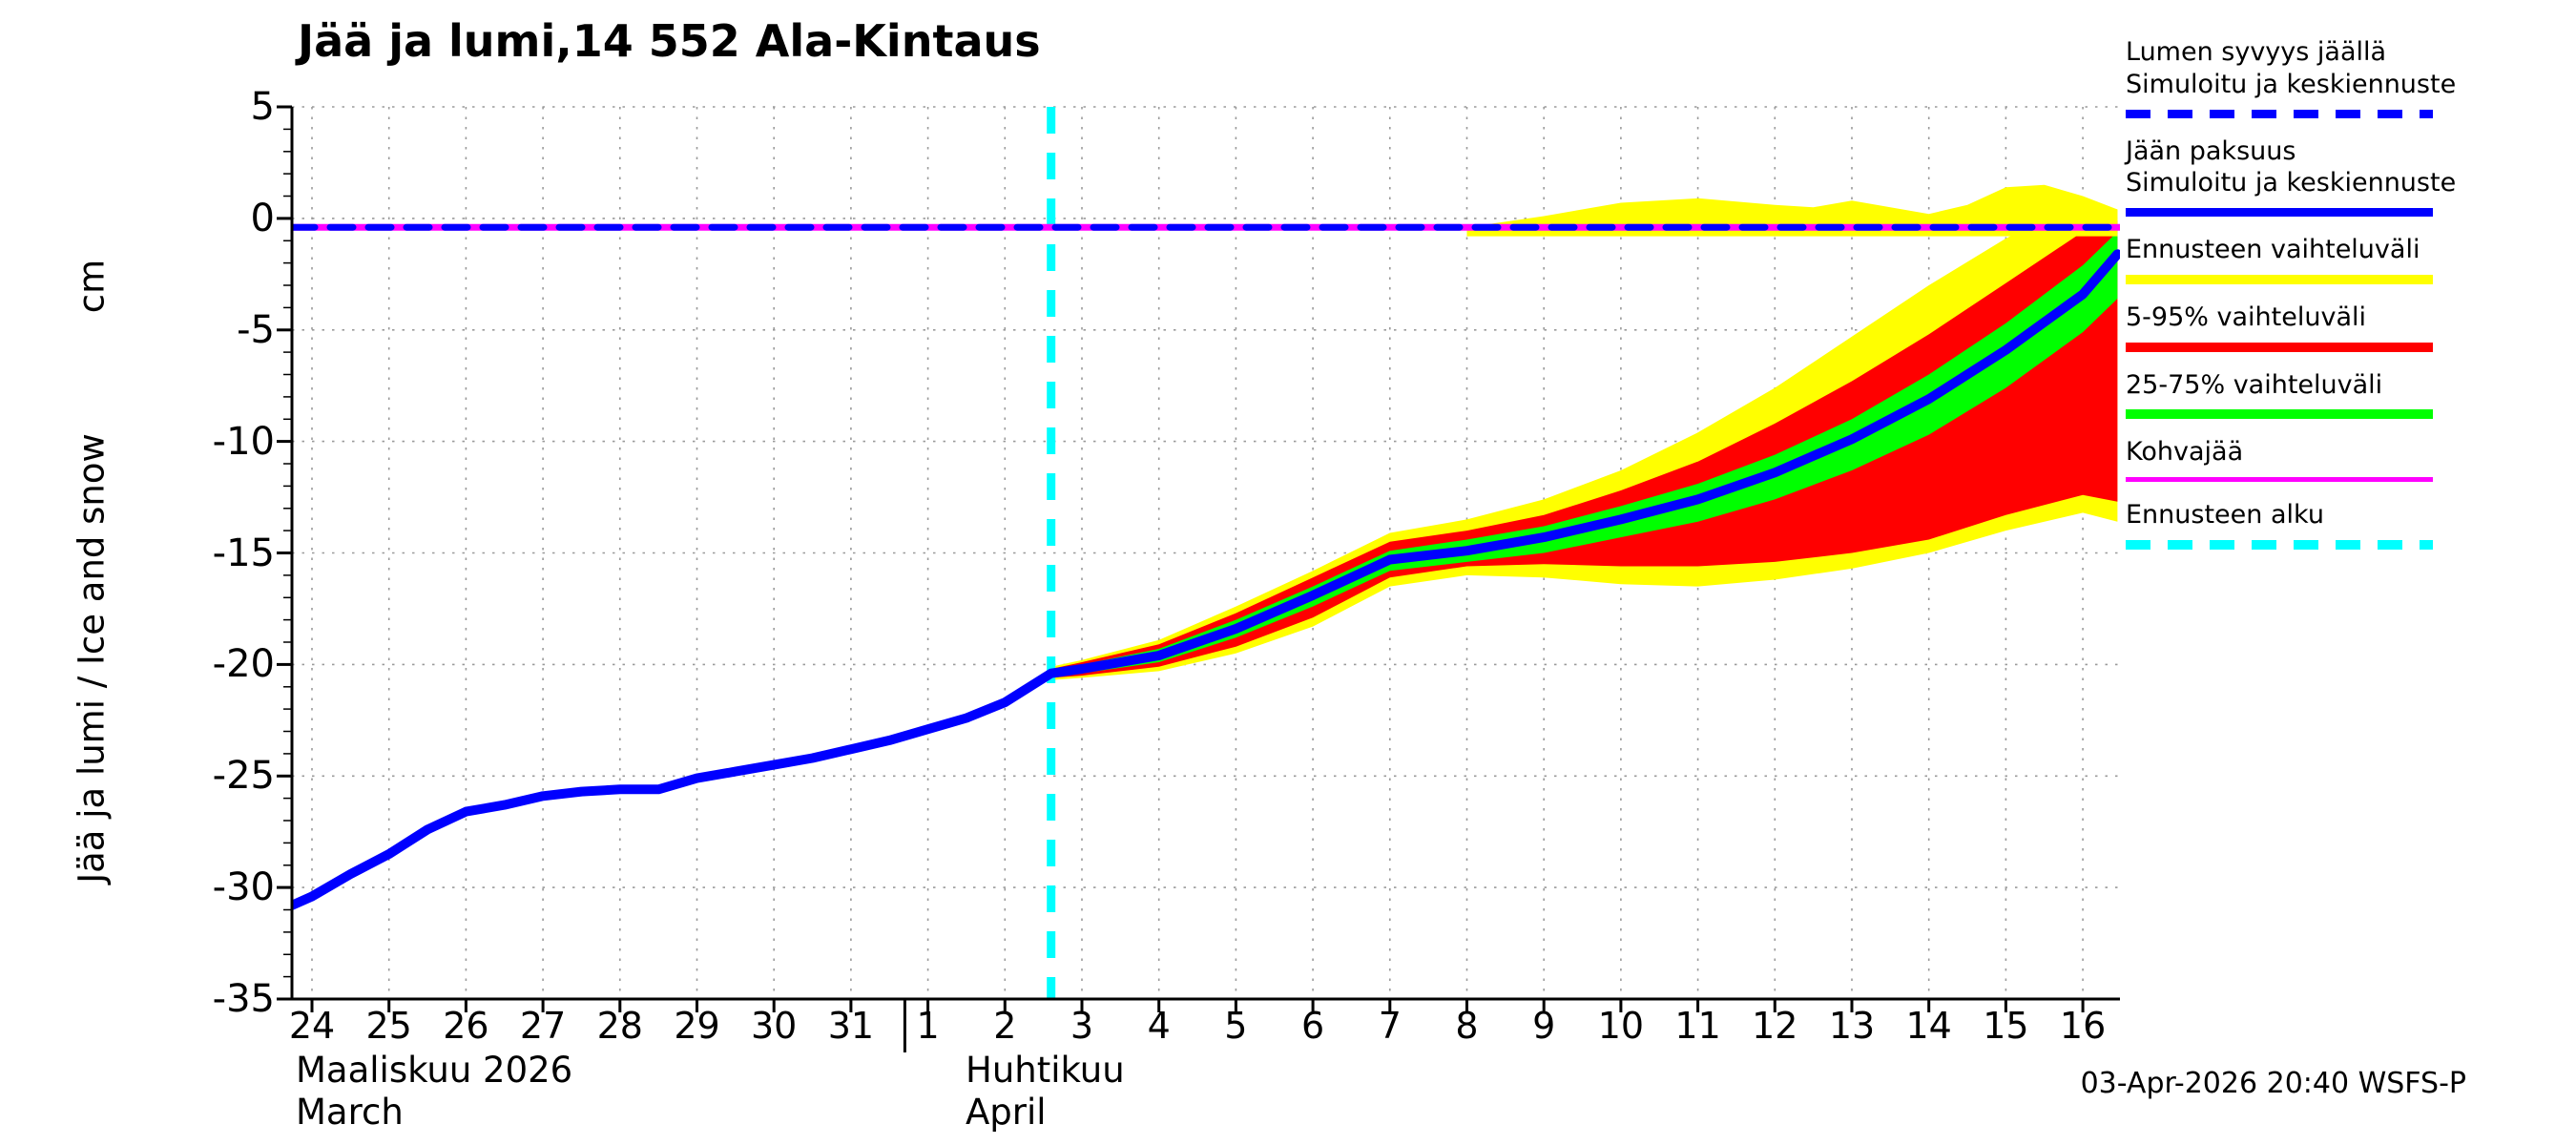 The width and height of the screenshot is (2576, 1145). I want to click on month-label-march: Maaliskuu 2026 March, so click(434, 1091).